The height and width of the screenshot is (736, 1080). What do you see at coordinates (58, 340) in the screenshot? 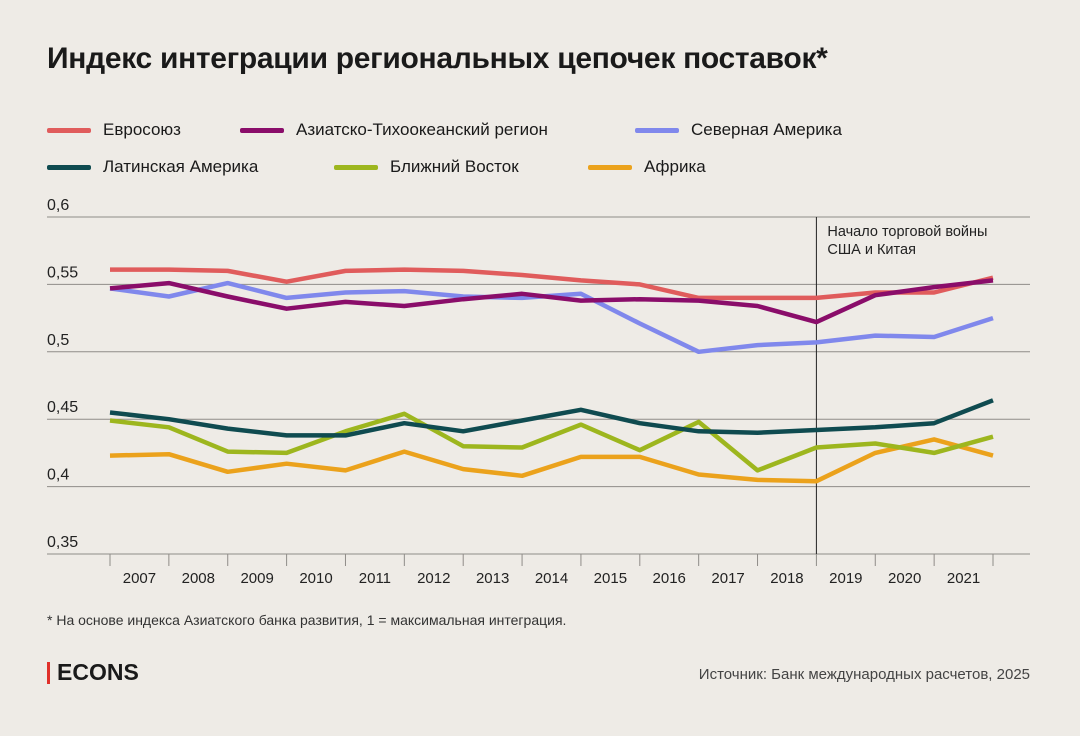
I see `y-tick-label: 0,5` at bounding box center [58, 340].